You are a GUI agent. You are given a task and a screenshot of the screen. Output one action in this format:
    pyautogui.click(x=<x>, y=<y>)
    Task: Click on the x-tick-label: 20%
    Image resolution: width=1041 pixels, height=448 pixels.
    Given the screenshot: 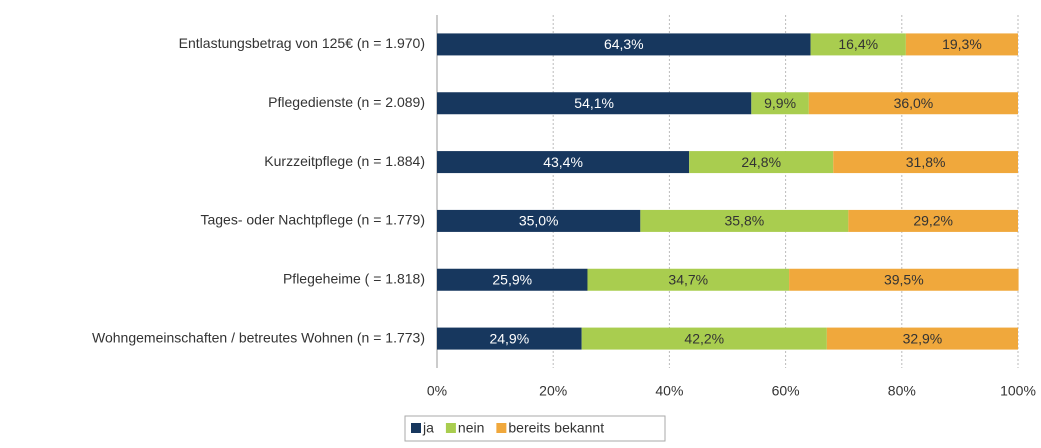 What is the action you would take?
    pyautogui.click(x=553, y=391)
    